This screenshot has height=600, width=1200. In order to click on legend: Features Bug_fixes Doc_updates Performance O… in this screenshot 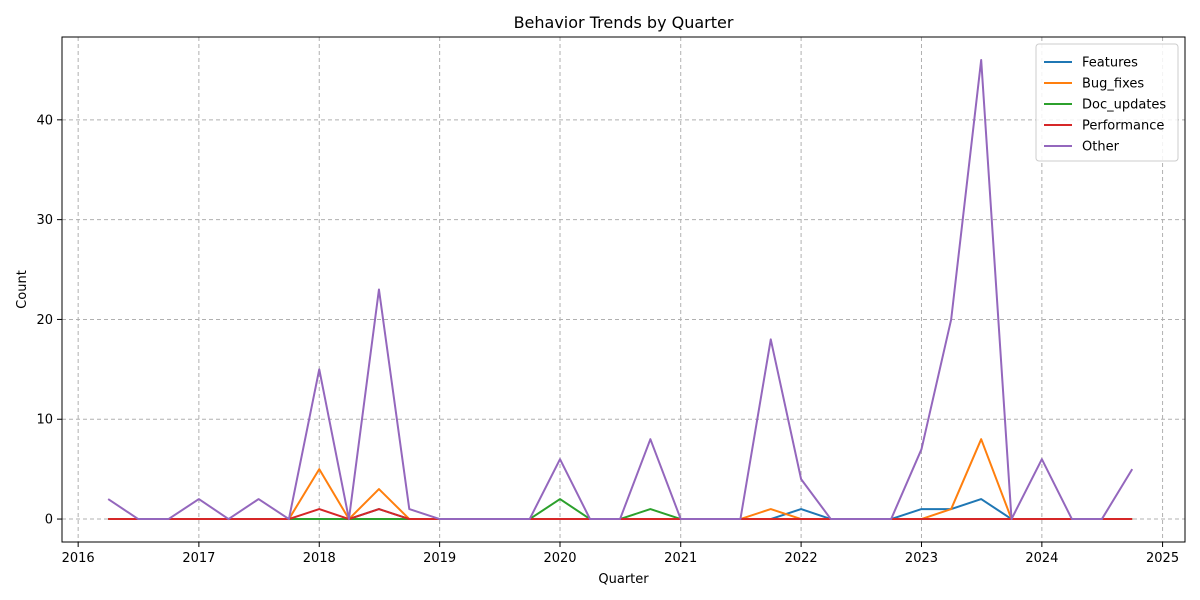, I will do `click(1107, 102)`.